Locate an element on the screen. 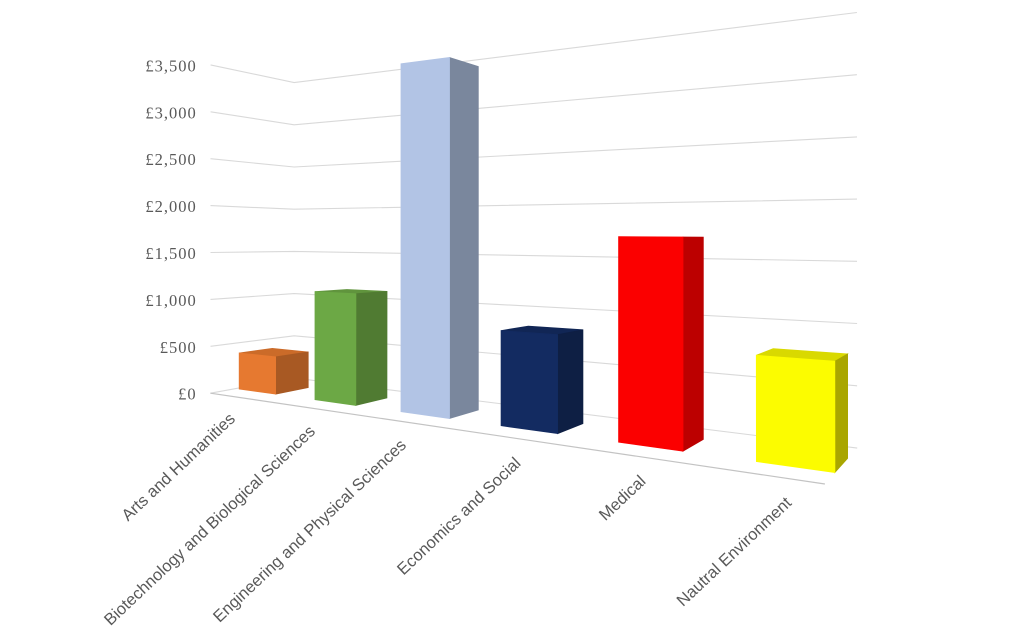  svg-text: £3,500 is located at coordinates (170, 65).